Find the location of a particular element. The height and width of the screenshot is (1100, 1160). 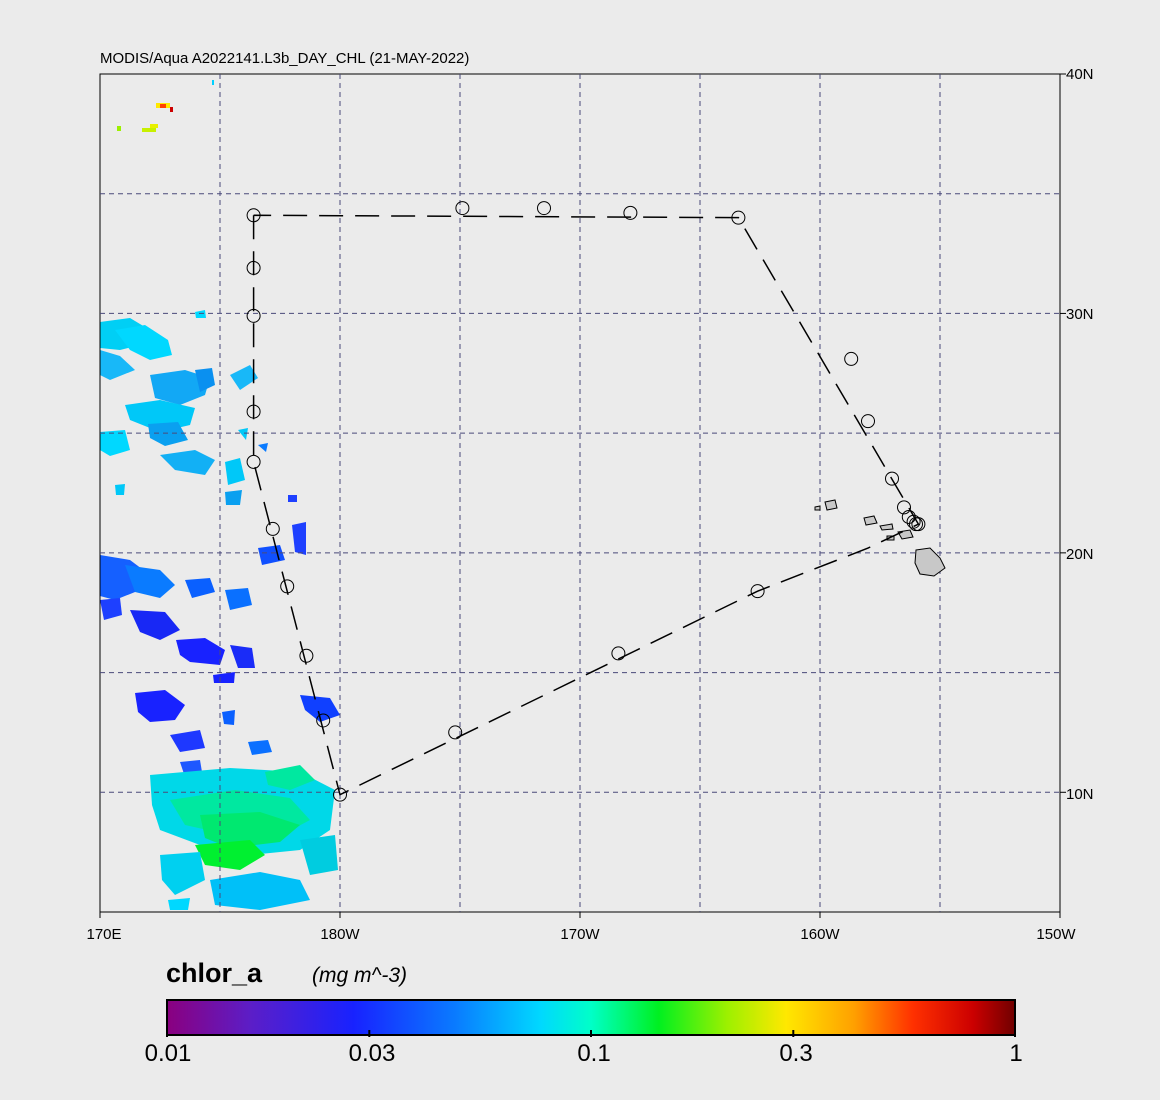

colorbar-variable-name: chlor_a is located at coordinates (214, 973).